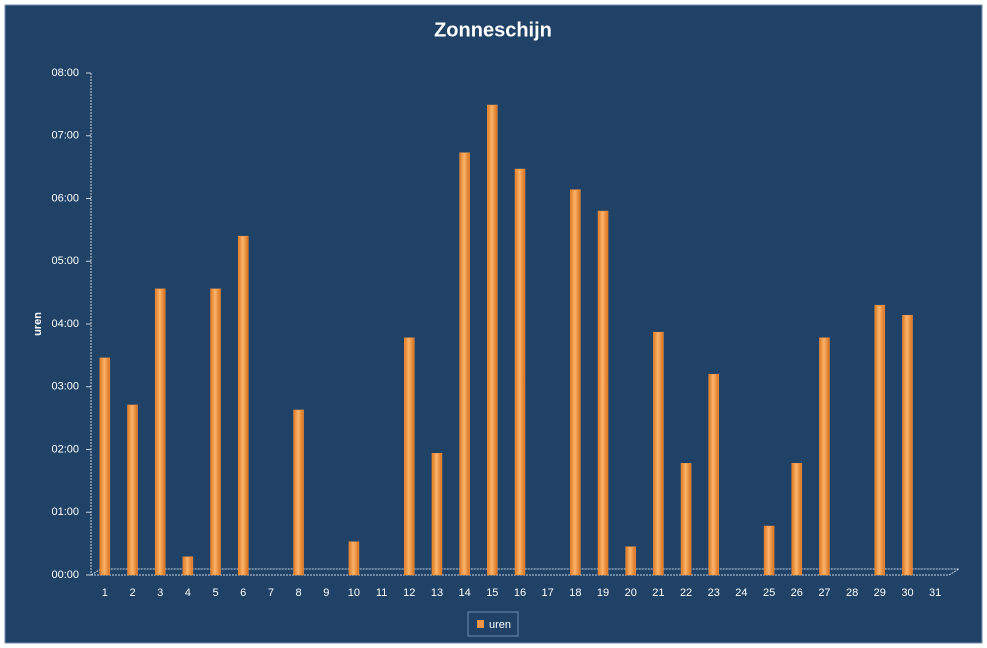  I want to click on x-tick-label: 22, so click(686, 593).